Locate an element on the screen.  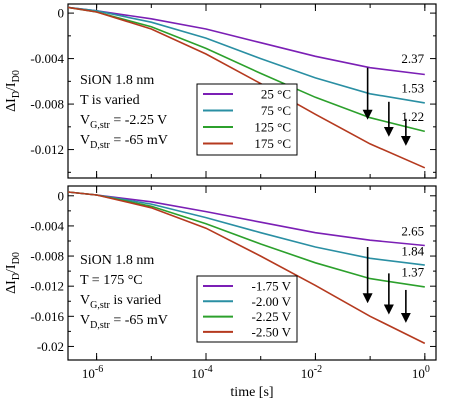
ratio-label: 1.22 is located at coordinates (412, 116).